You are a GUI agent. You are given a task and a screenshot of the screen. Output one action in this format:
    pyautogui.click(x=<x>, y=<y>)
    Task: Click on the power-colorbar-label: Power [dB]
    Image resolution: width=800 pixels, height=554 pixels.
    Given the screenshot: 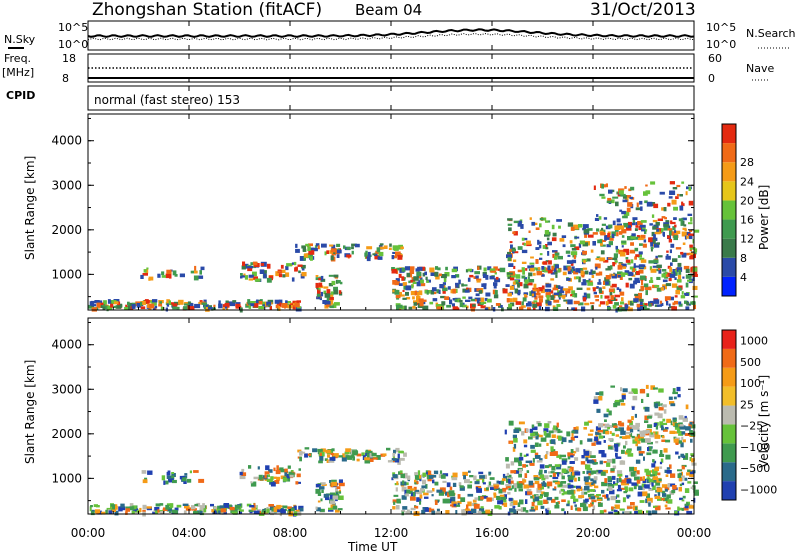 What is the action you would take?
    pyautogui.click(x=764, y=217)
    